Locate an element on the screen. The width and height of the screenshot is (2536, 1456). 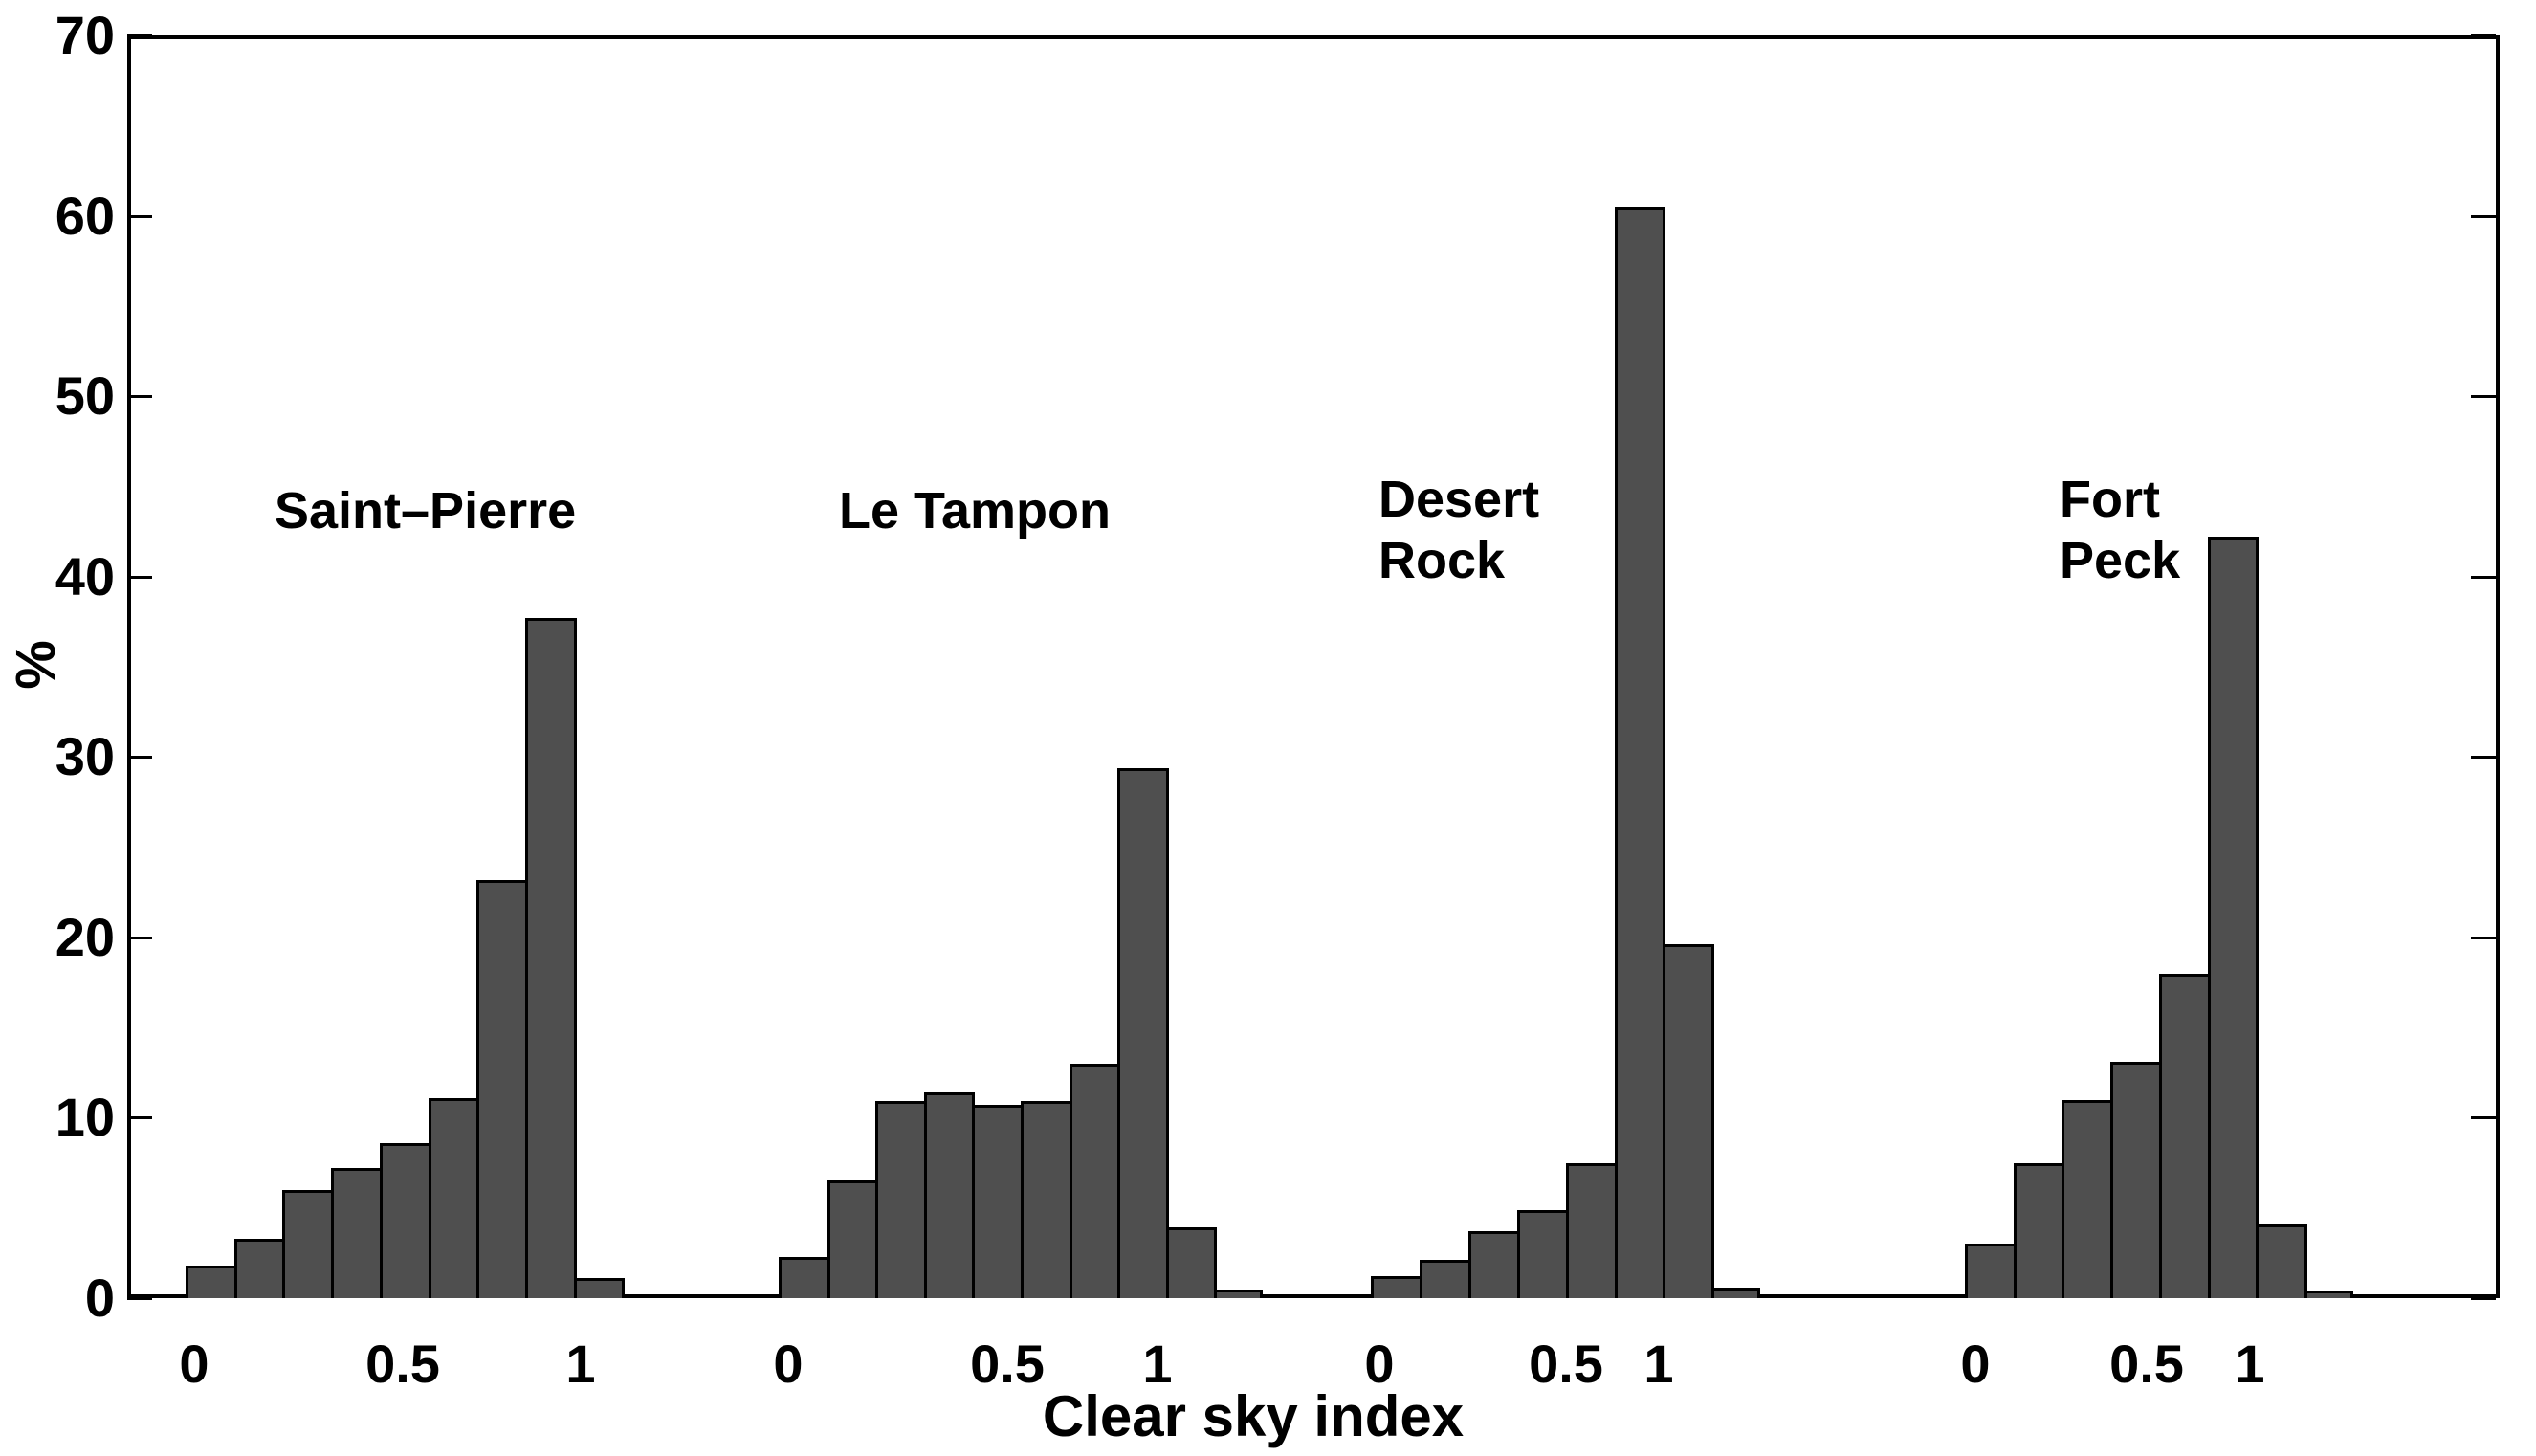
y-tick-label: 70 is located at coordinates (85, 35).